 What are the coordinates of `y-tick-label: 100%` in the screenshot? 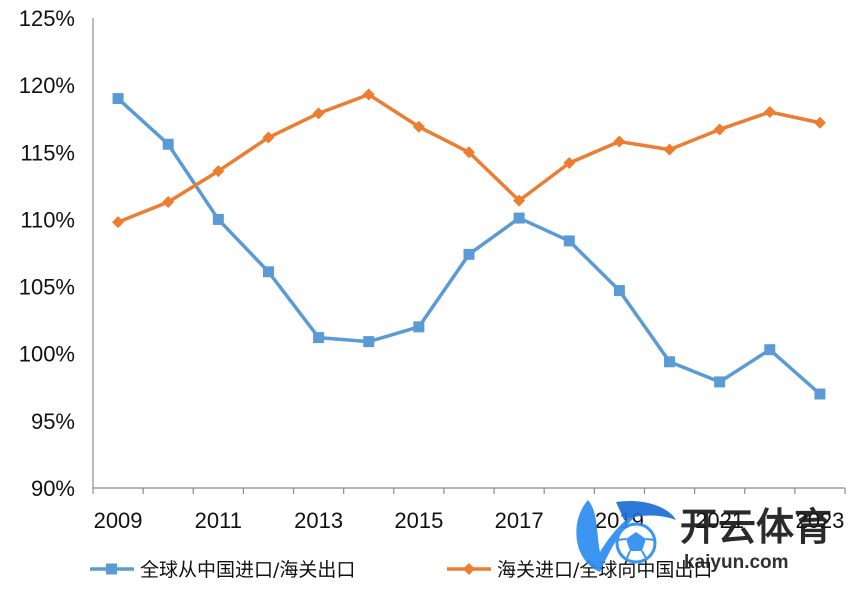 It's located at (47, 354).